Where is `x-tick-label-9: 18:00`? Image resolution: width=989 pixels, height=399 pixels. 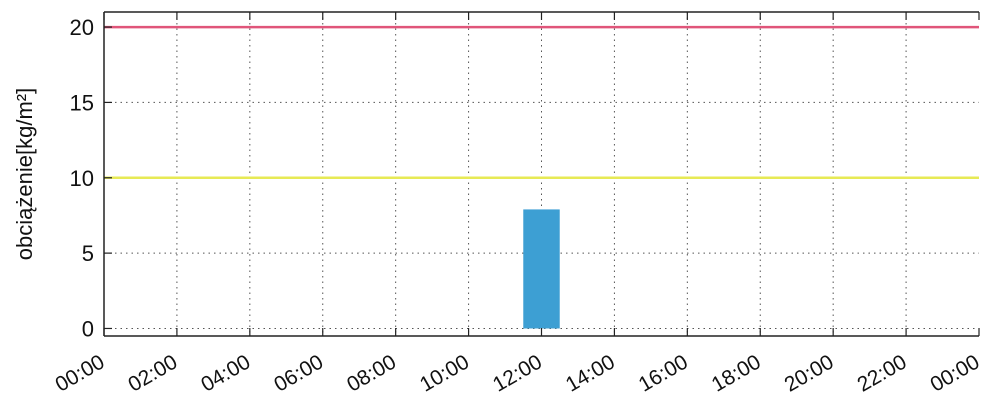 x-tick-label-9: 18:00 is located at coordinates (736, 373).